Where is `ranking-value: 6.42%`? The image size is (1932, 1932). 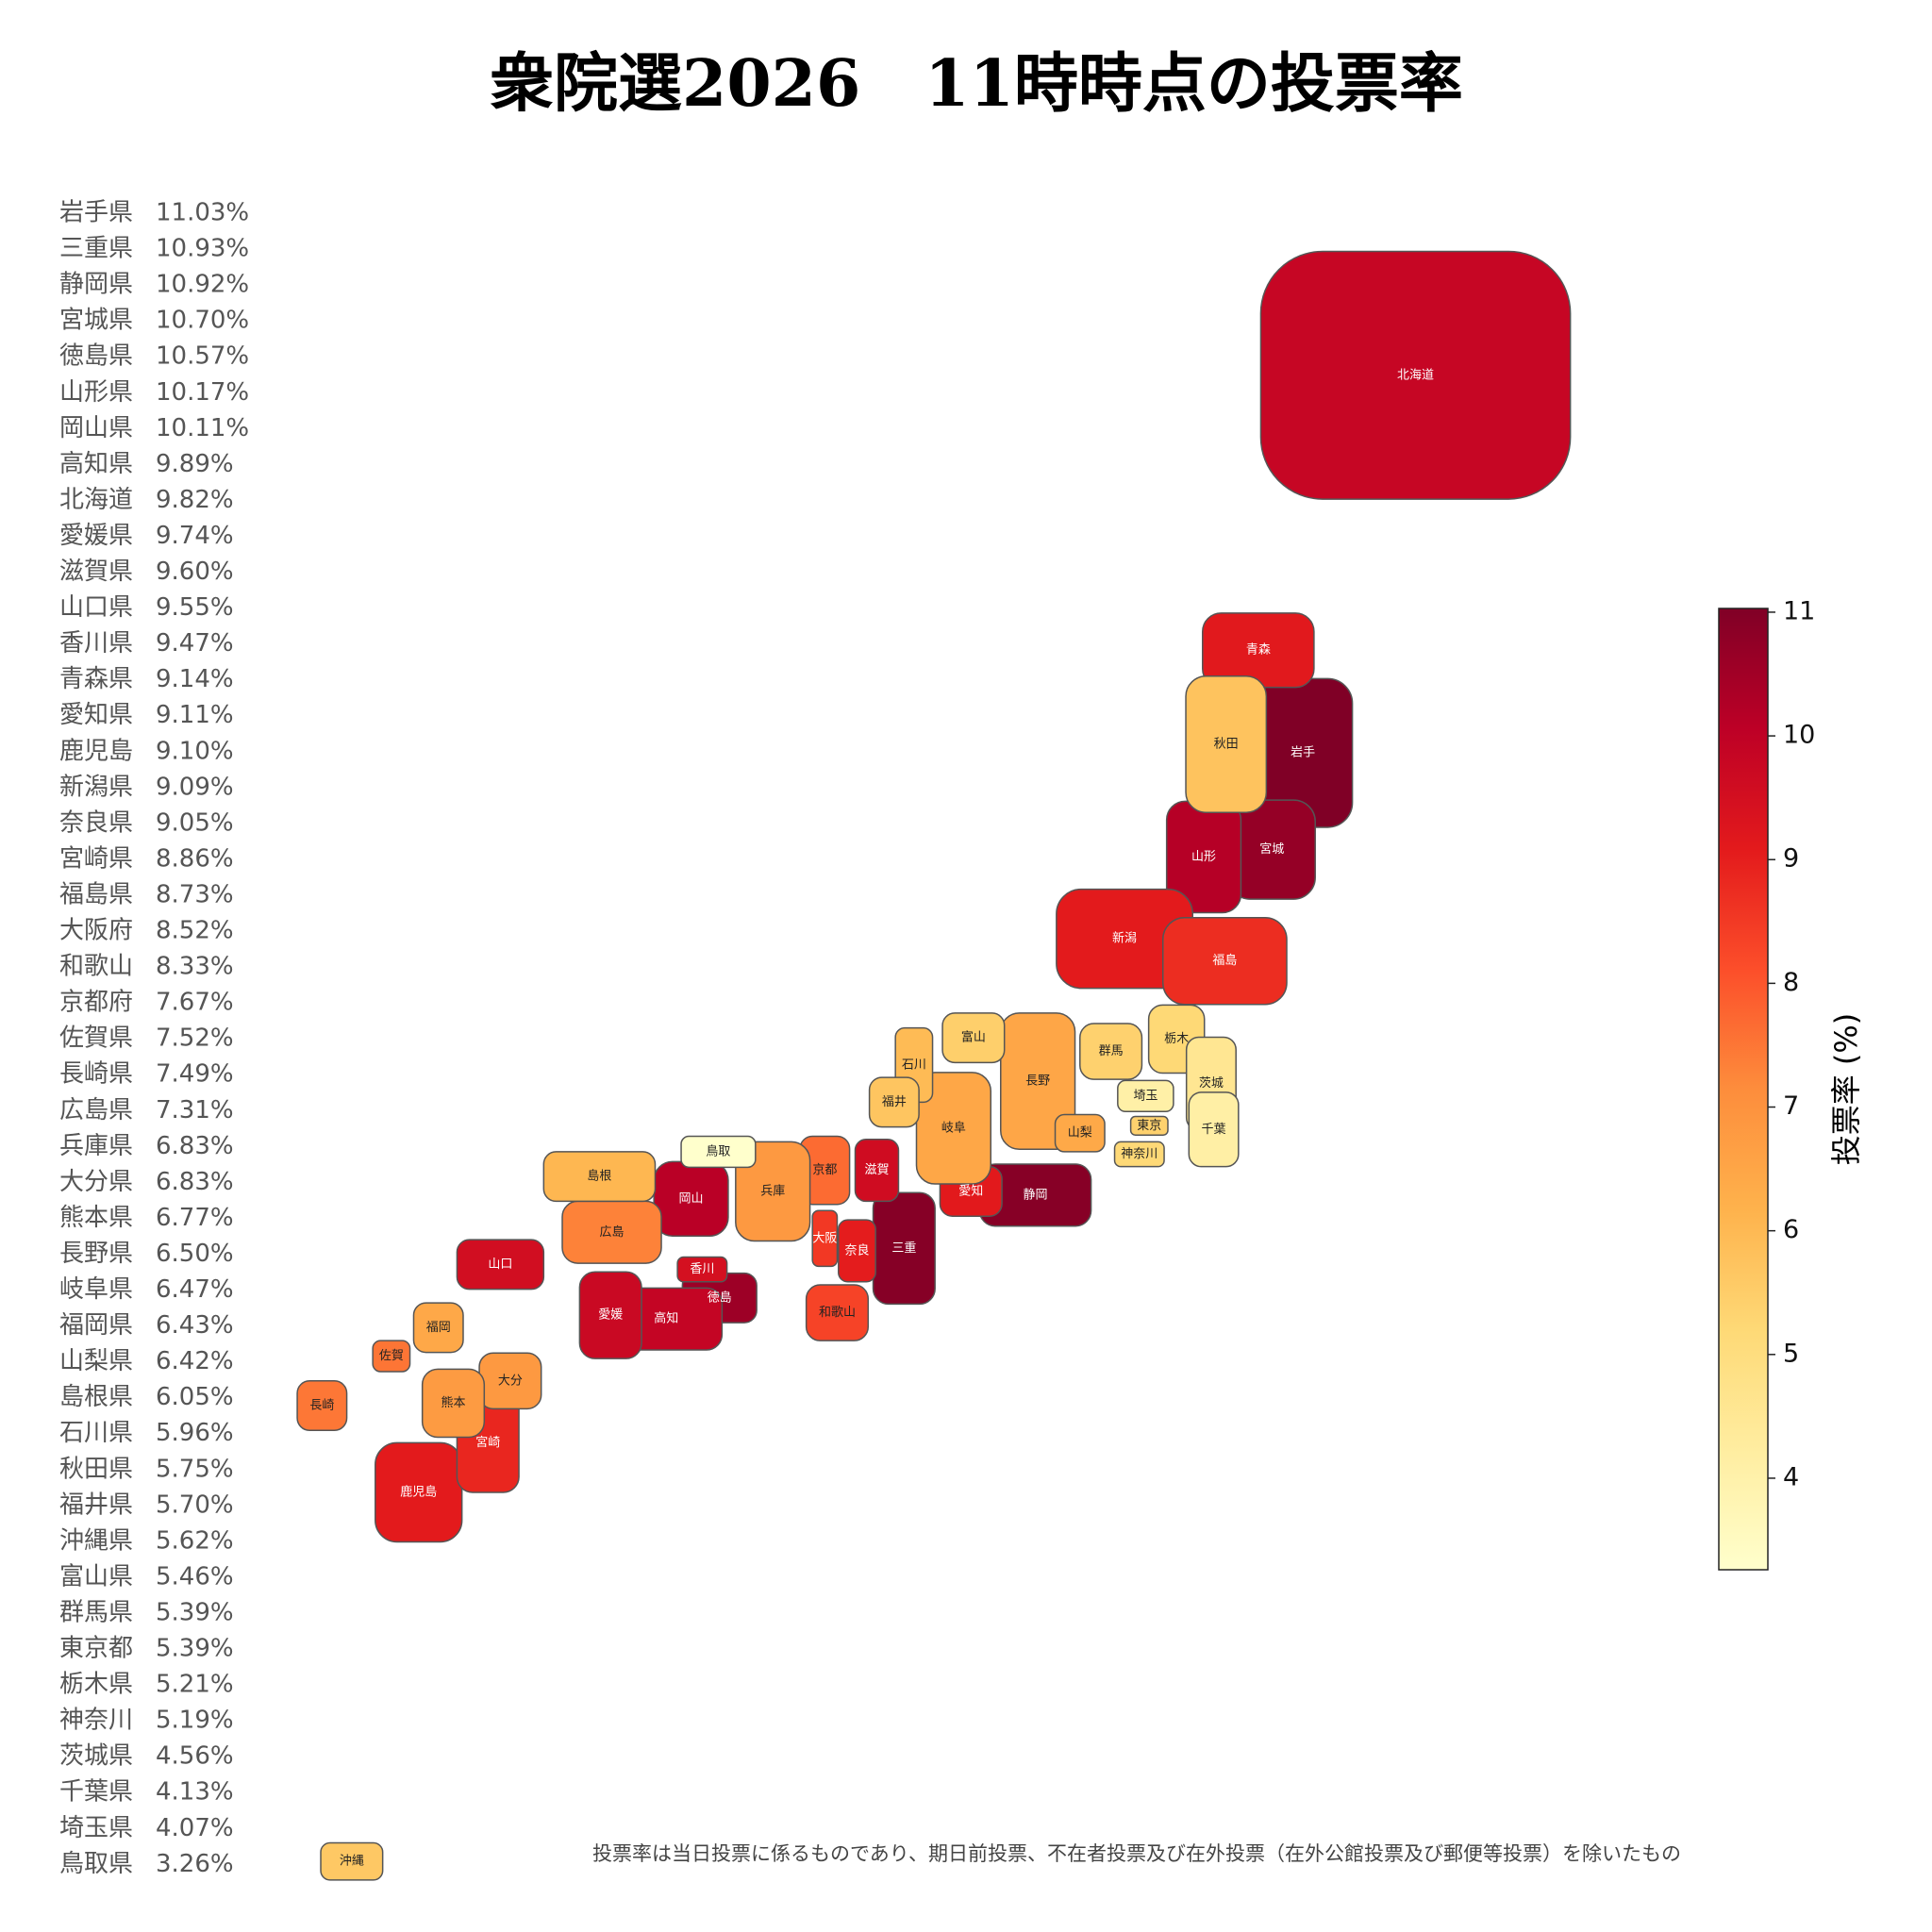
ranking-value: 6.42% is located at coordinates (195, 1361).